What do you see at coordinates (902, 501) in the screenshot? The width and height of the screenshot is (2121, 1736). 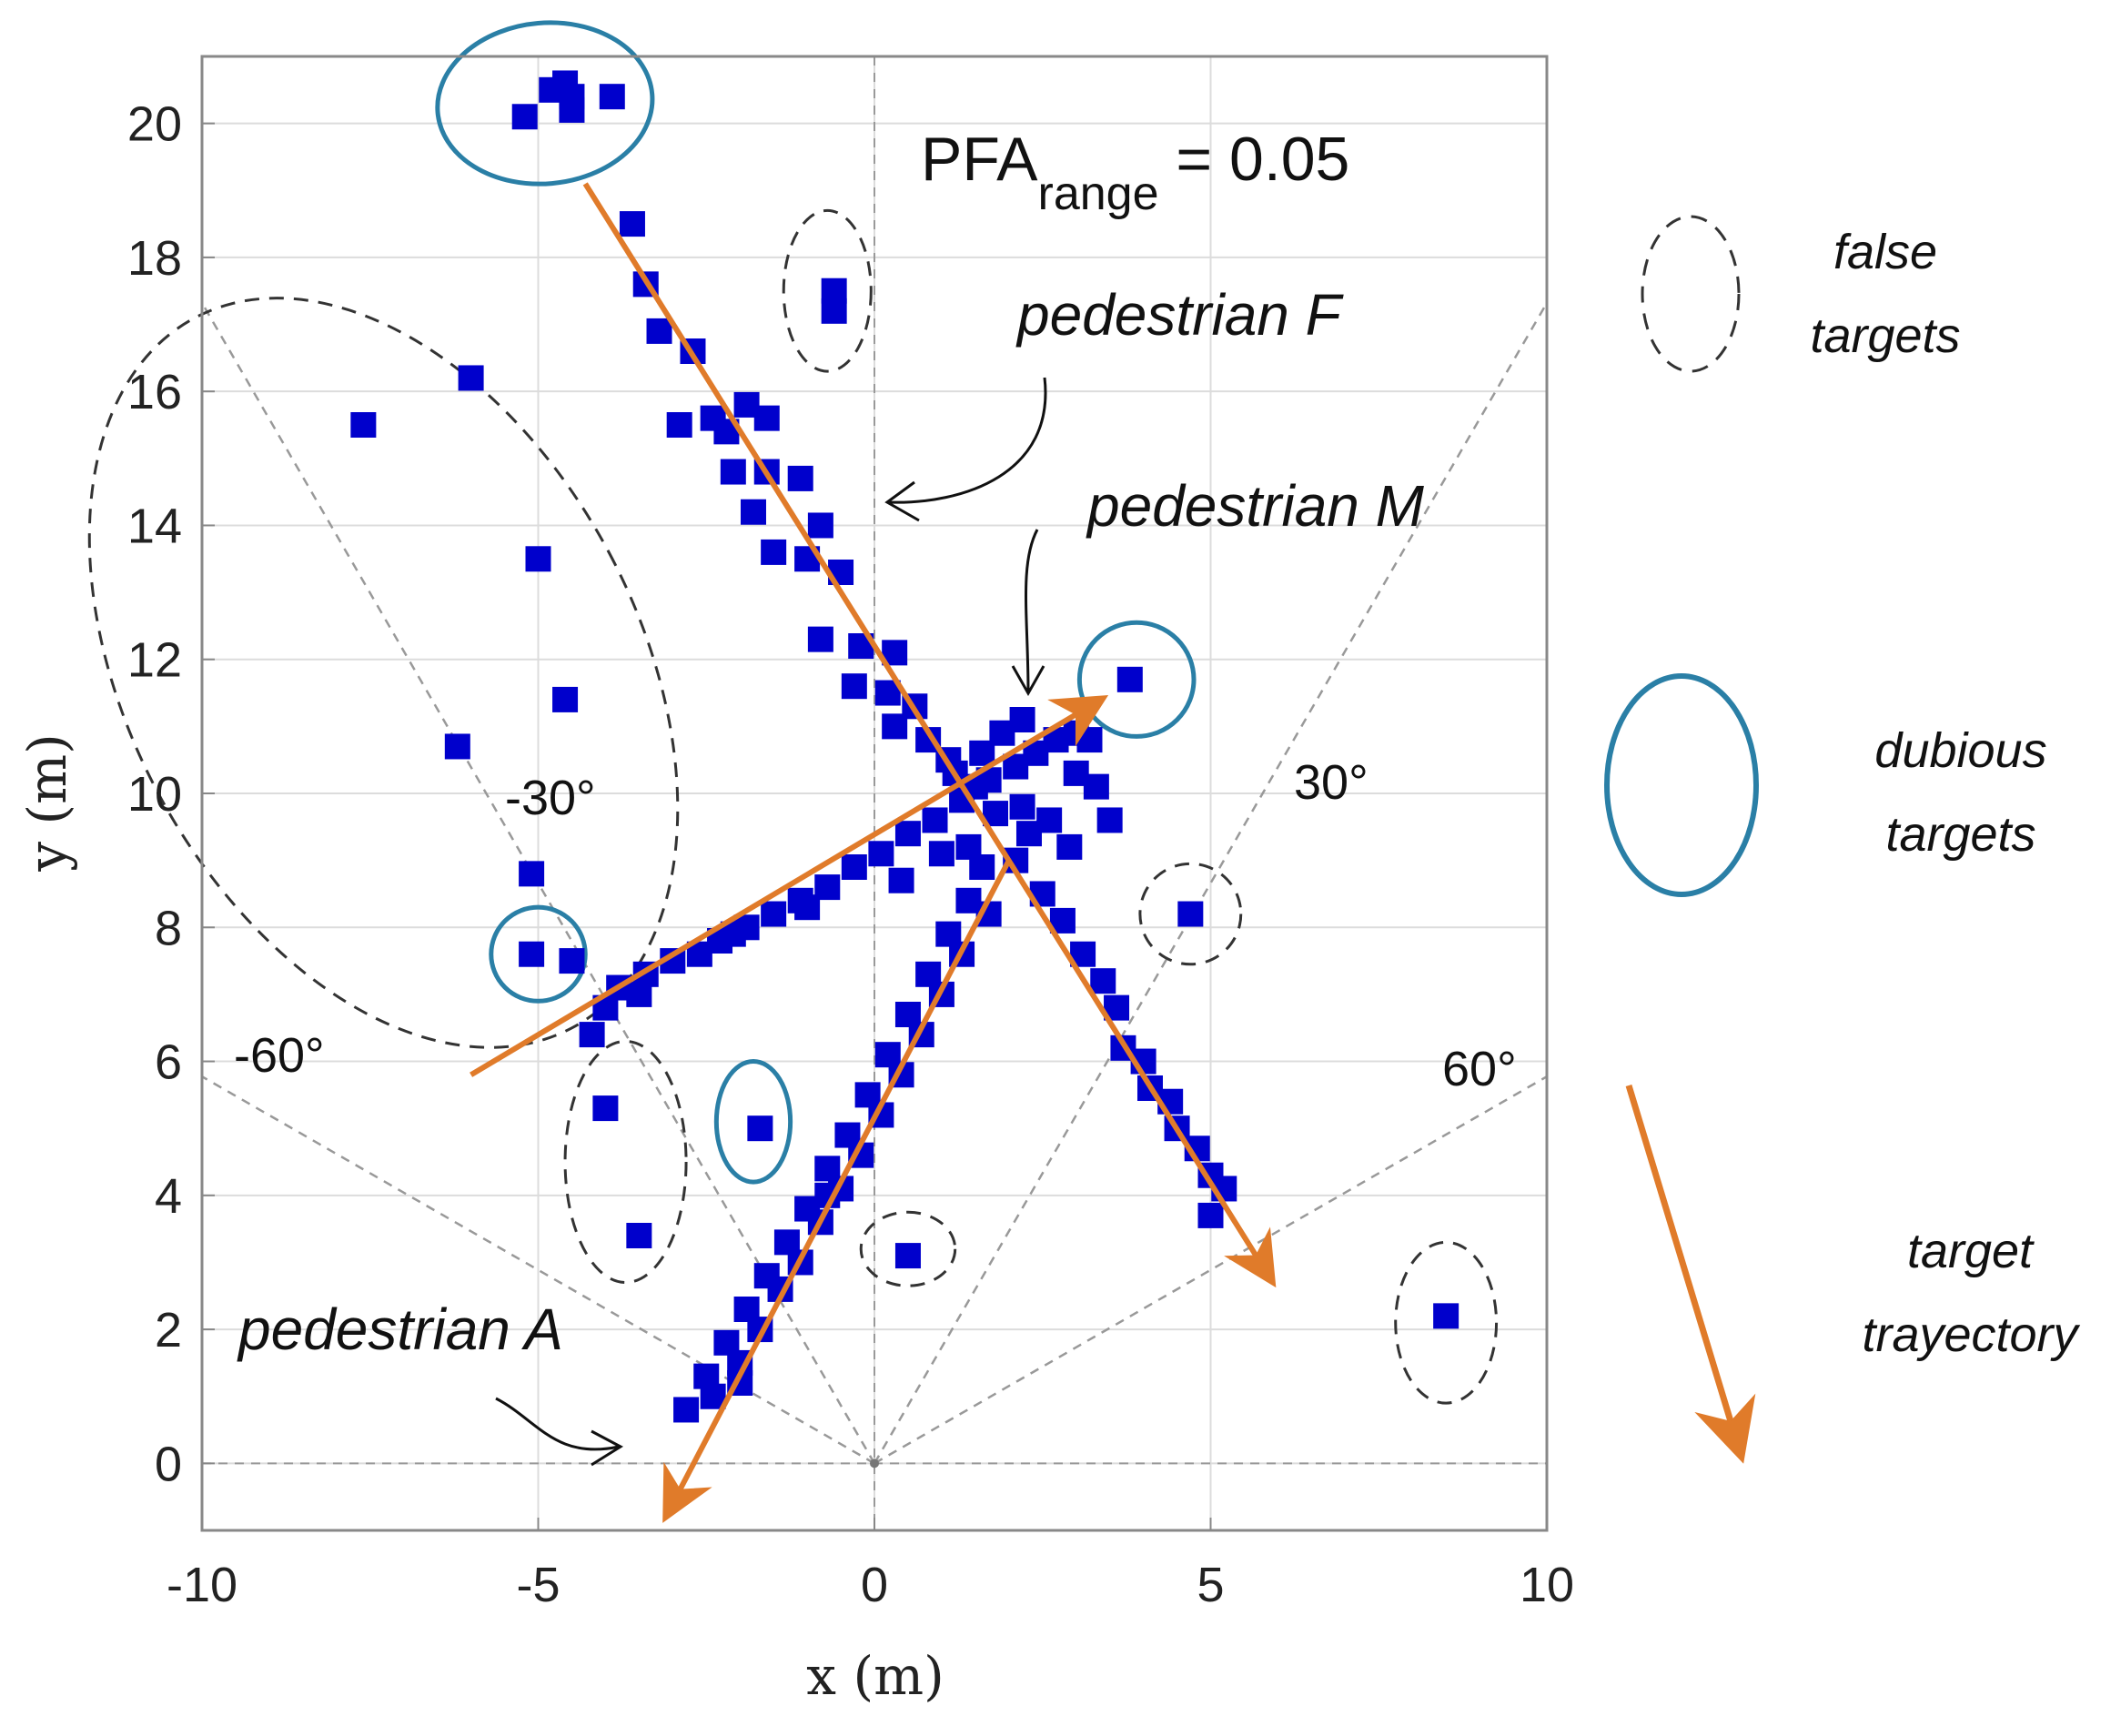 I see `pointer-pedestrian-f-head` at bounding box center [902, 501].